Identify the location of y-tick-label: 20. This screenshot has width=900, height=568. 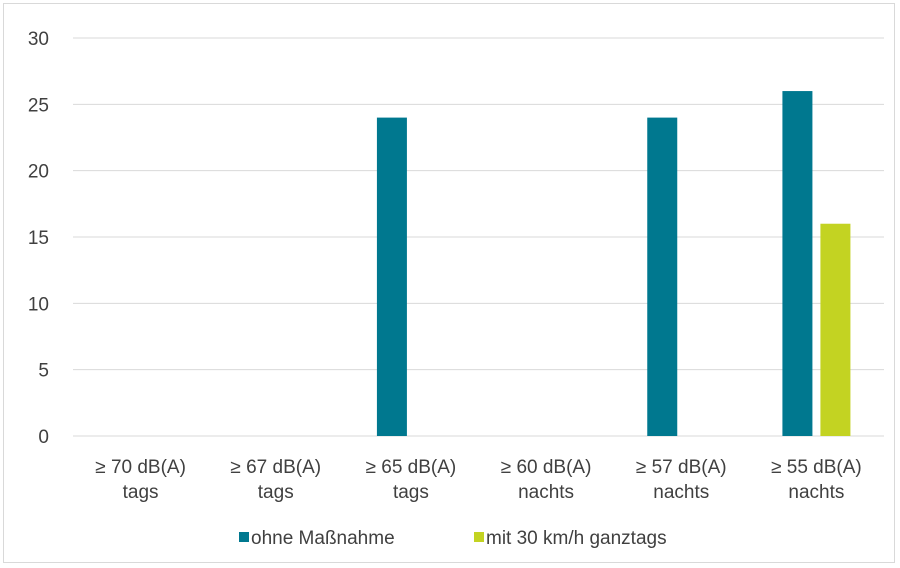
(38, 172).